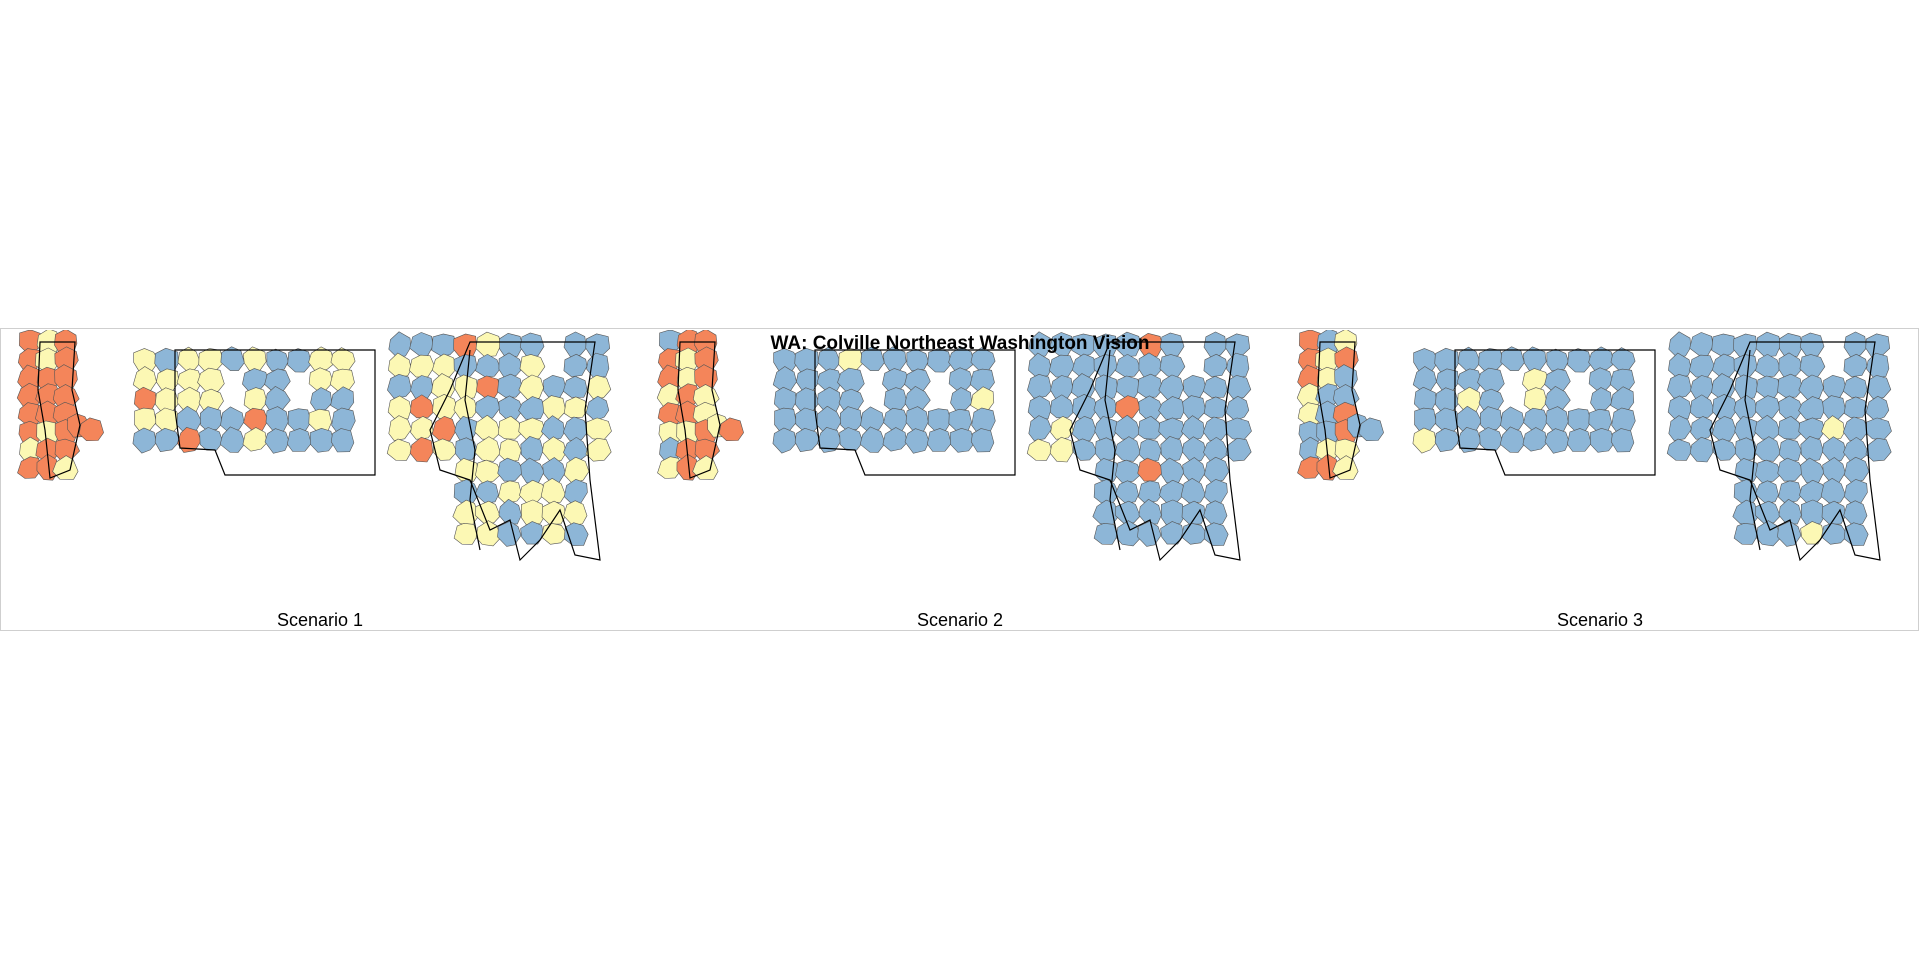 This screenshot has height=960, width=1920. Describe the element at coordinates (1752, 450) in the screenshot. I see `east-river` at that location.